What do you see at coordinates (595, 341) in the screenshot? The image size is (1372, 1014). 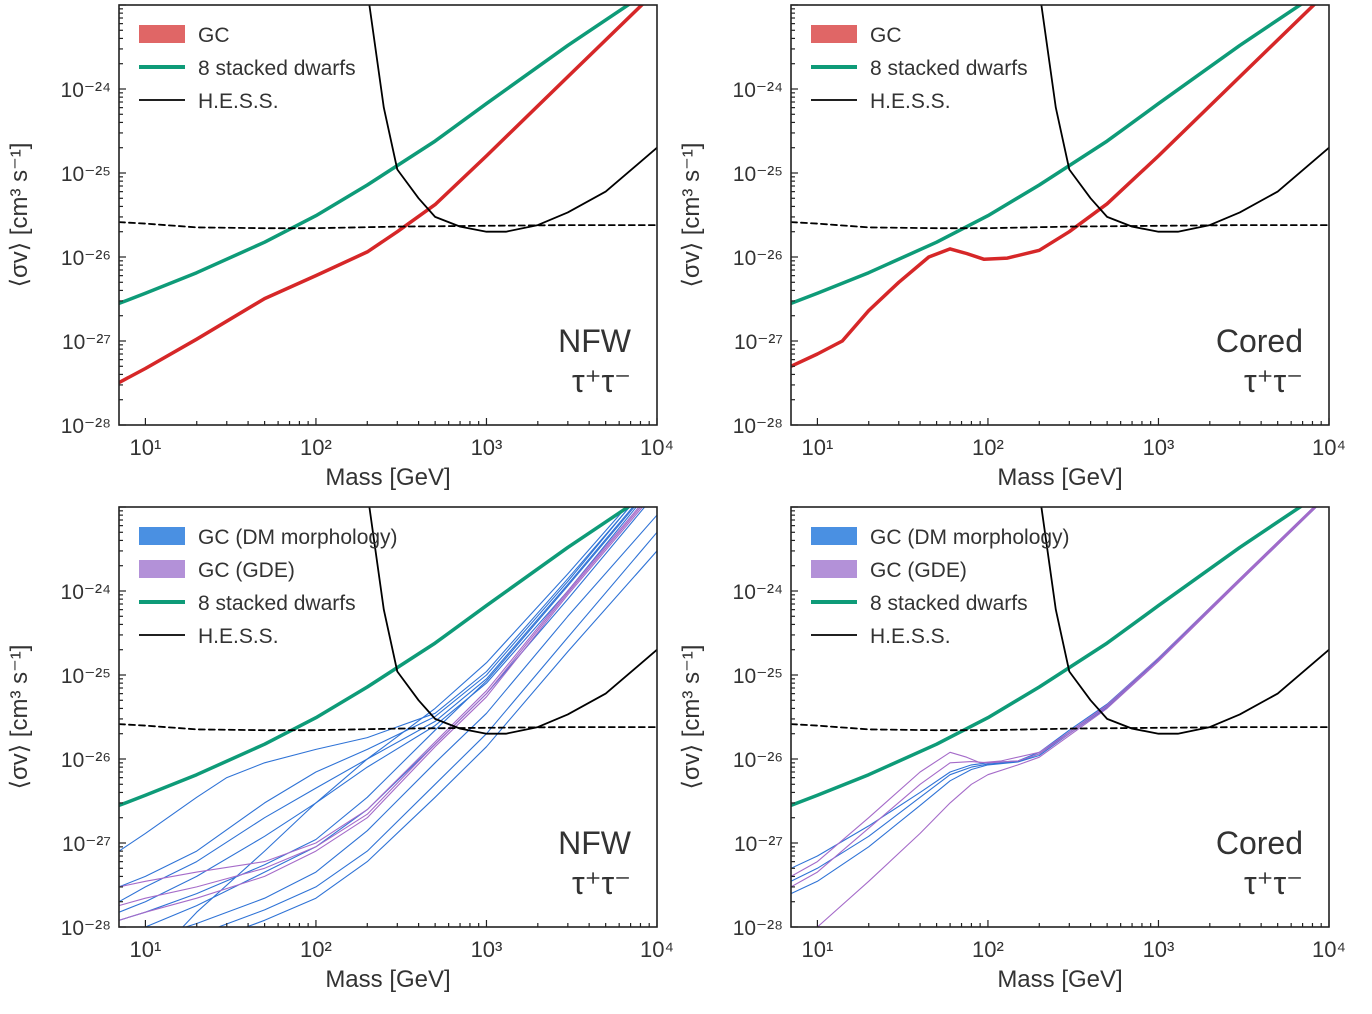 I see `profile-label: NFW` at bounding box center [595, 341].